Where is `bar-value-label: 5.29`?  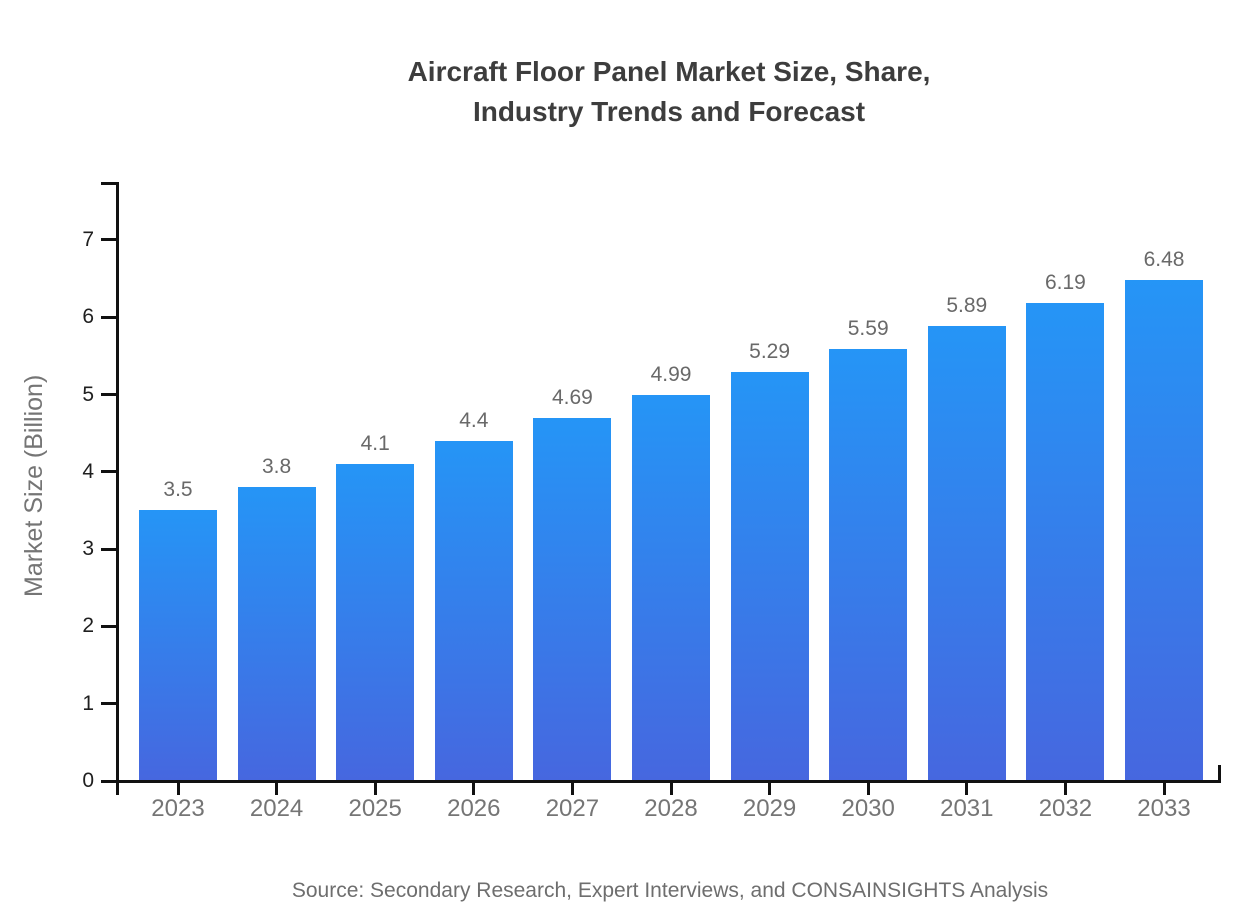 bar-value-label: 5.29 is located at coordinates (770, 352).